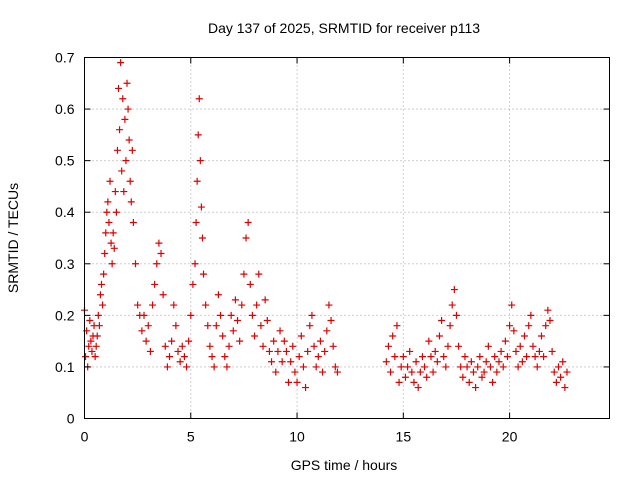 This screenshot has height=480, width=640. What do you see at coordinates (13, 238) in the screenshot?
I see `y-axis-label: SRMTID / TECUs` at bounding box center [13, 238].